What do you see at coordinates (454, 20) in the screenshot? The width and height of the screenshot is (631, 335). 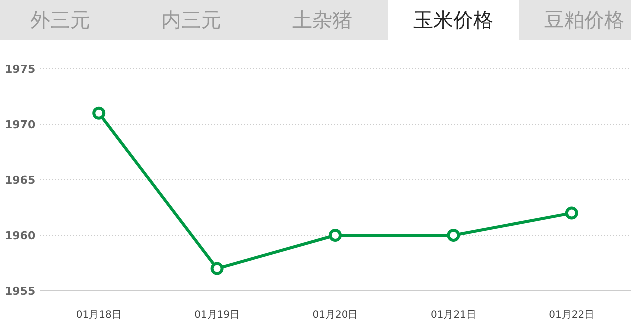 I see `chart-title: 玉米价格` at bounding box center [454, 20].